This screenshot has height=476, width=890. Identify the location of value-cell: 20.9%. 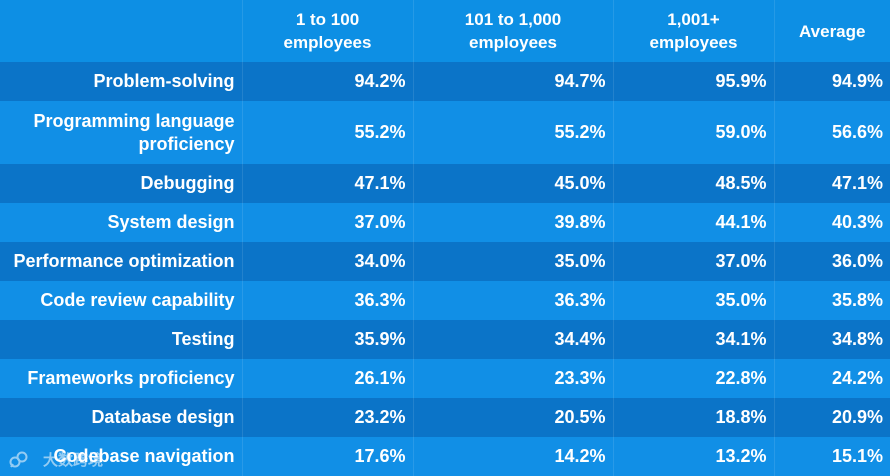
(832, 418).